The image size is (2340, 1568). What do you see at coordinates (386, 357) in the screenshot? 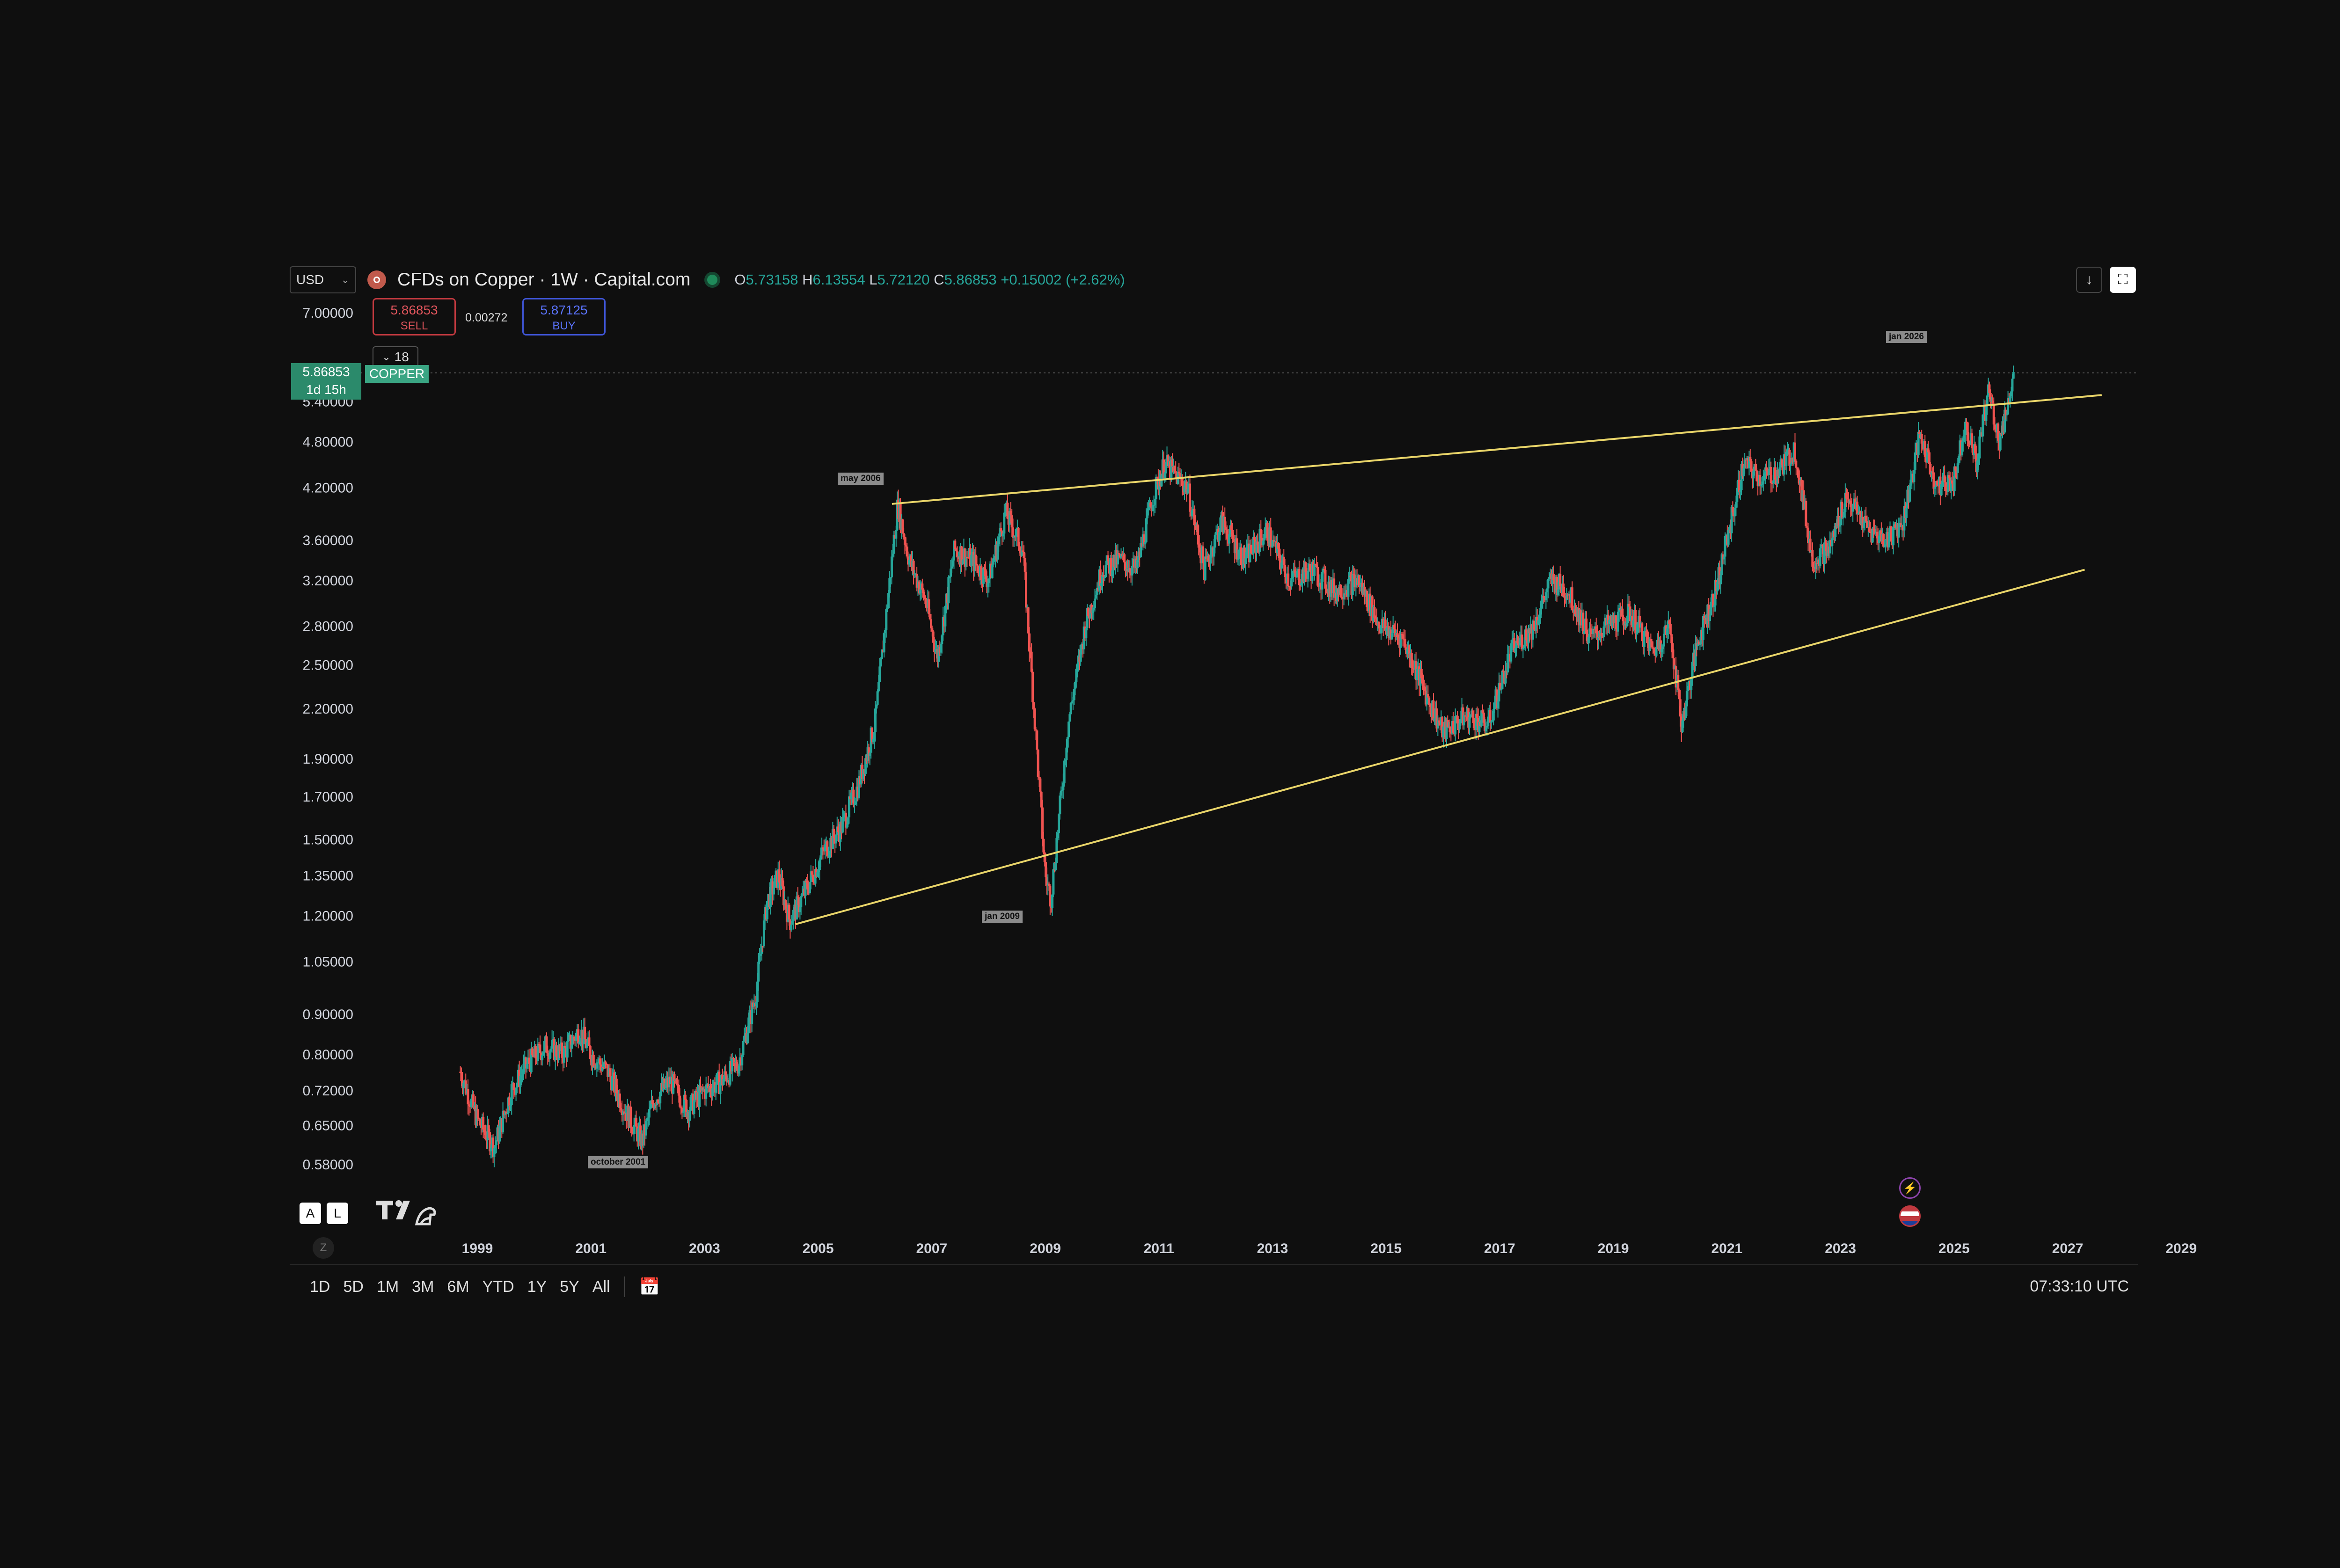
I see `indicators-chevron-icon: ⌄` at bounding box center [386, 357].